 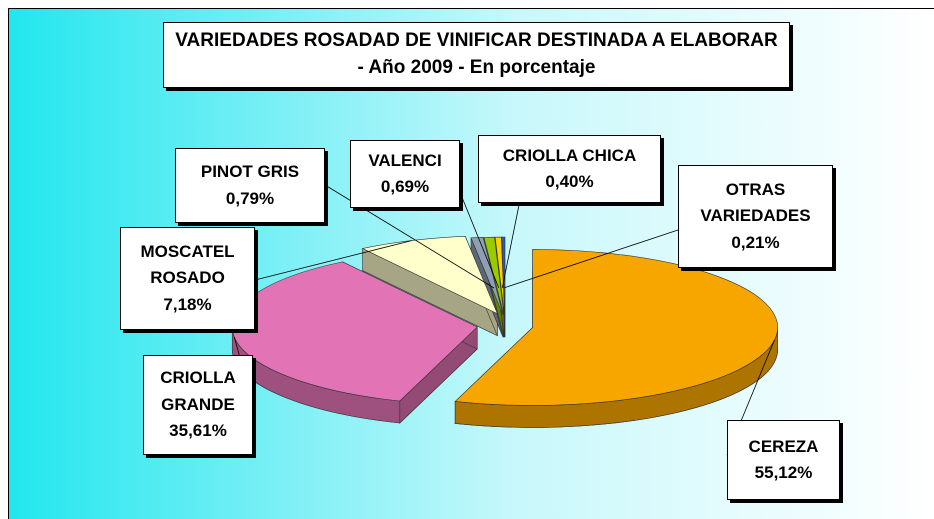 I want to click on category-label: CRIOLLA GRANDE, so click(x=198, y=391).